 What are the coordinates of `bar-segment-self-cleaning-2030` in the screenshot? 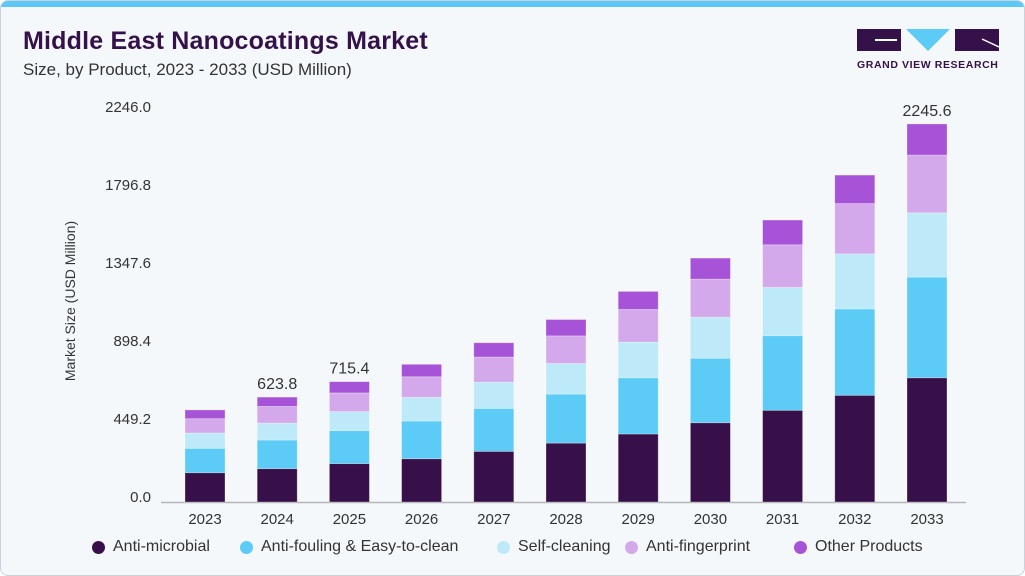 It's located at (710, 337).